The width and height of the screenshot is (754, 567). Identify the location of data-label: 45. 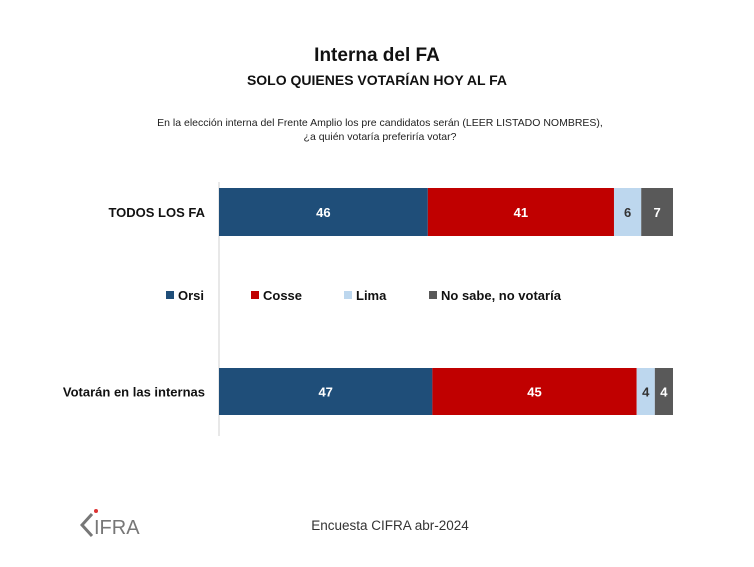
(534, 392).